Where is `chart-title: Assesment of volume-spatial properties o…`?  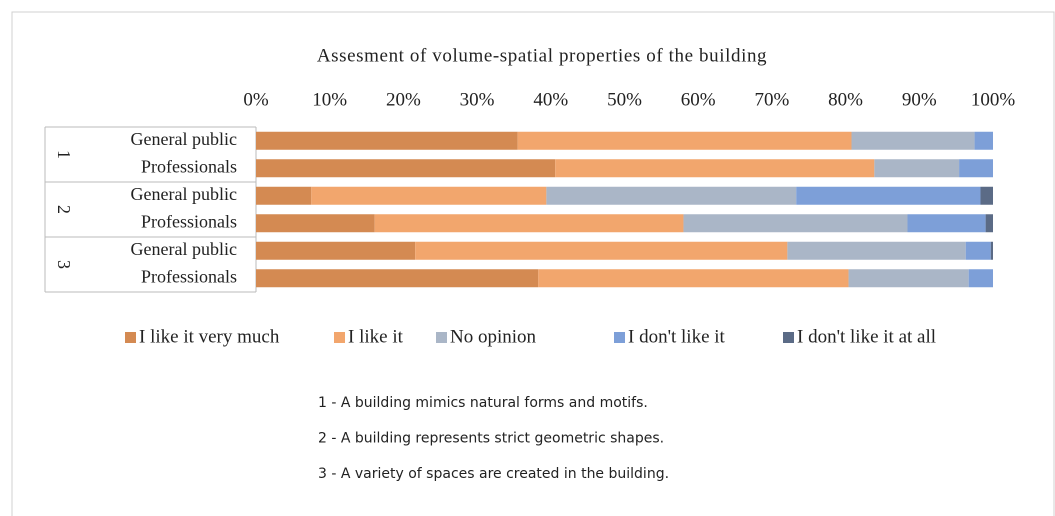 chart-title: Assesment of volume-spatial properties o… is located at coordinates (542, 55).